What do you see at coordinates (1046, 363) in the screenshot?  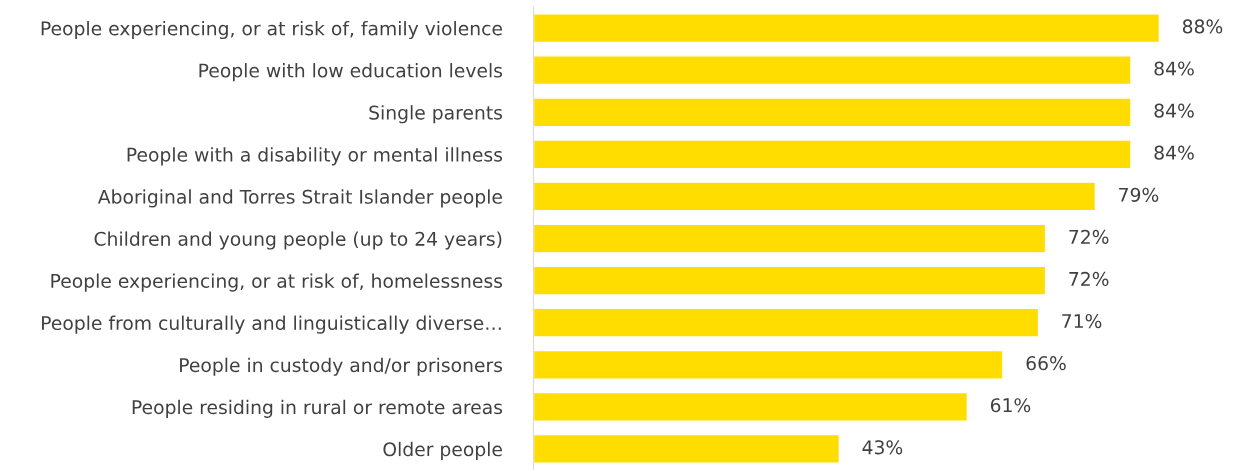 I see `data-label: 66%` at bounding box center [1046, 363].